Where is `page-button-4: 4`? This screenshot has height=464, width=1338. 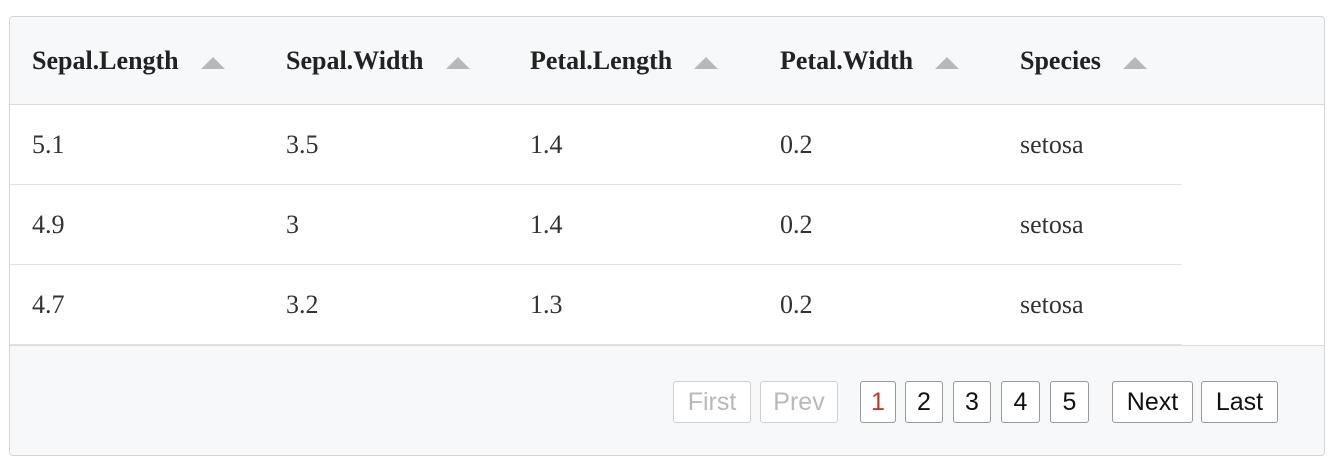 page-button-4: 4 is located at coordinates (1020, 402).